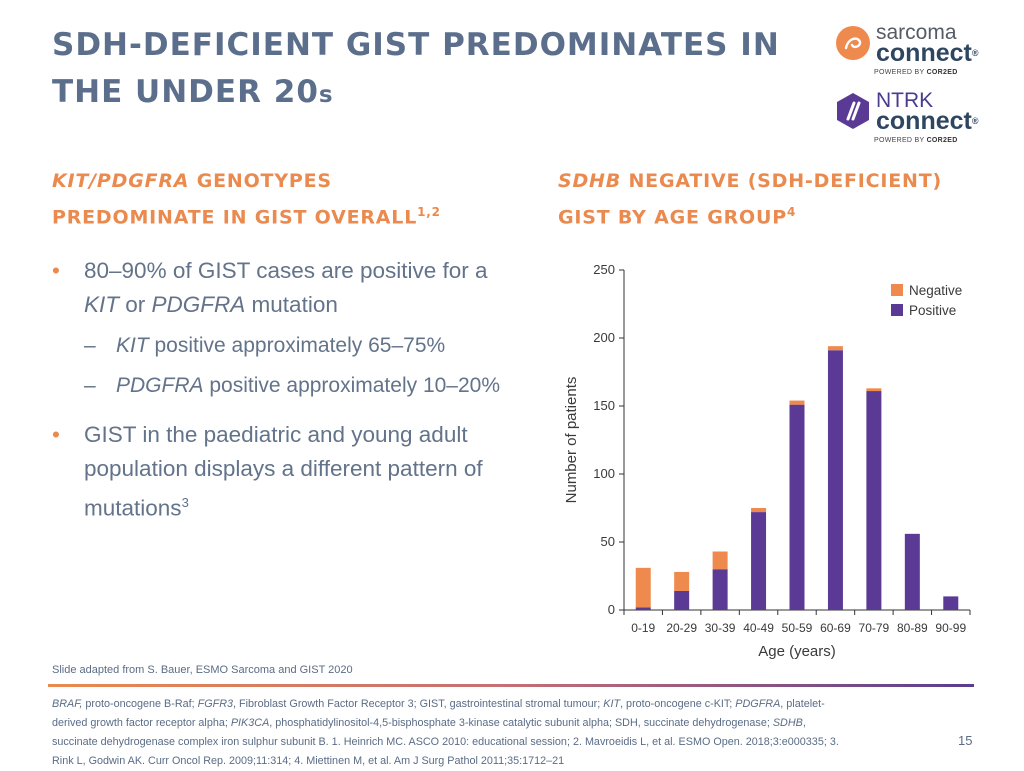 The width and height of the screenshot is (1024, 771). I want to click on x-tick-label: 40-49, so click(758, 628).